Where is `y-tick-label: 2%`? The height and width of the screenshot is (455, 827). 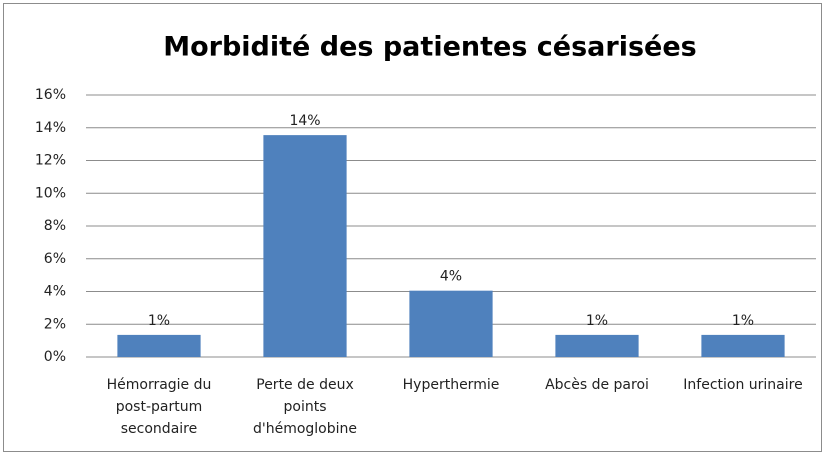 y-tick-label: 2% is located at coordinates (55, 324).